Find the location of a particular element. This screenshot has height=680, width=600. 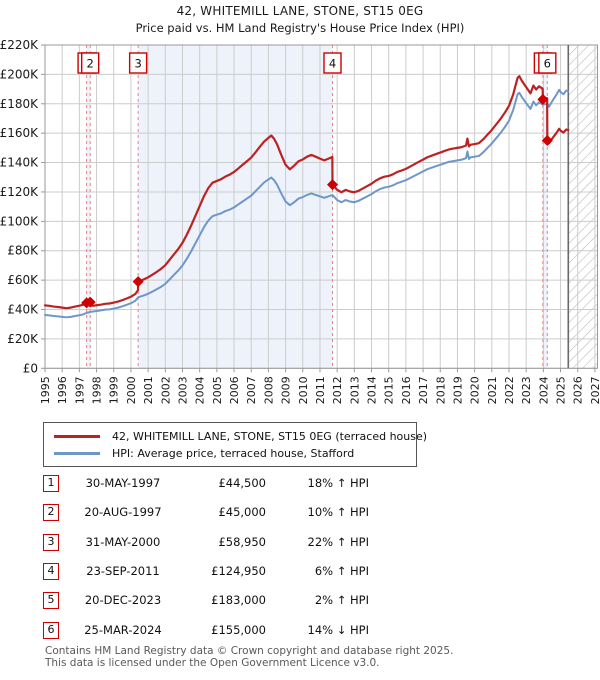

transaction-row: 2 20-AUG-1997 £45,000 10% ↑ HPI is located at coordinates (300, 514).